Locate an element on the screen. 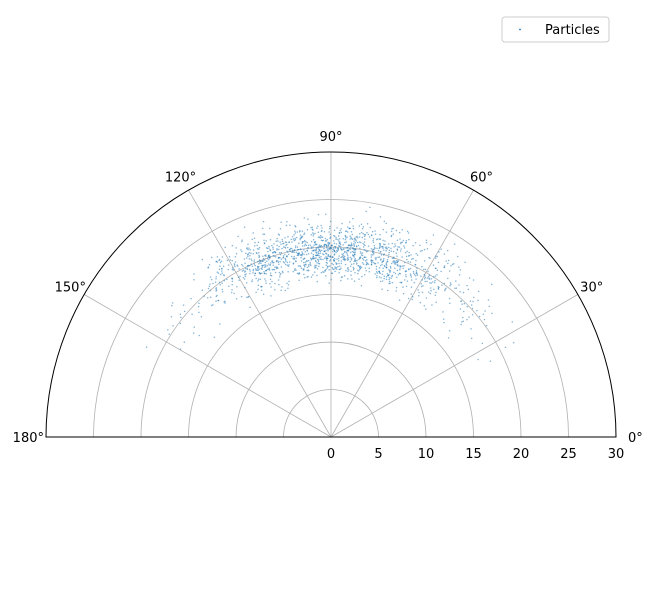  radial-tick-labels: 0 5 10 15 20 25 30 is located at coordinates (475, 454).